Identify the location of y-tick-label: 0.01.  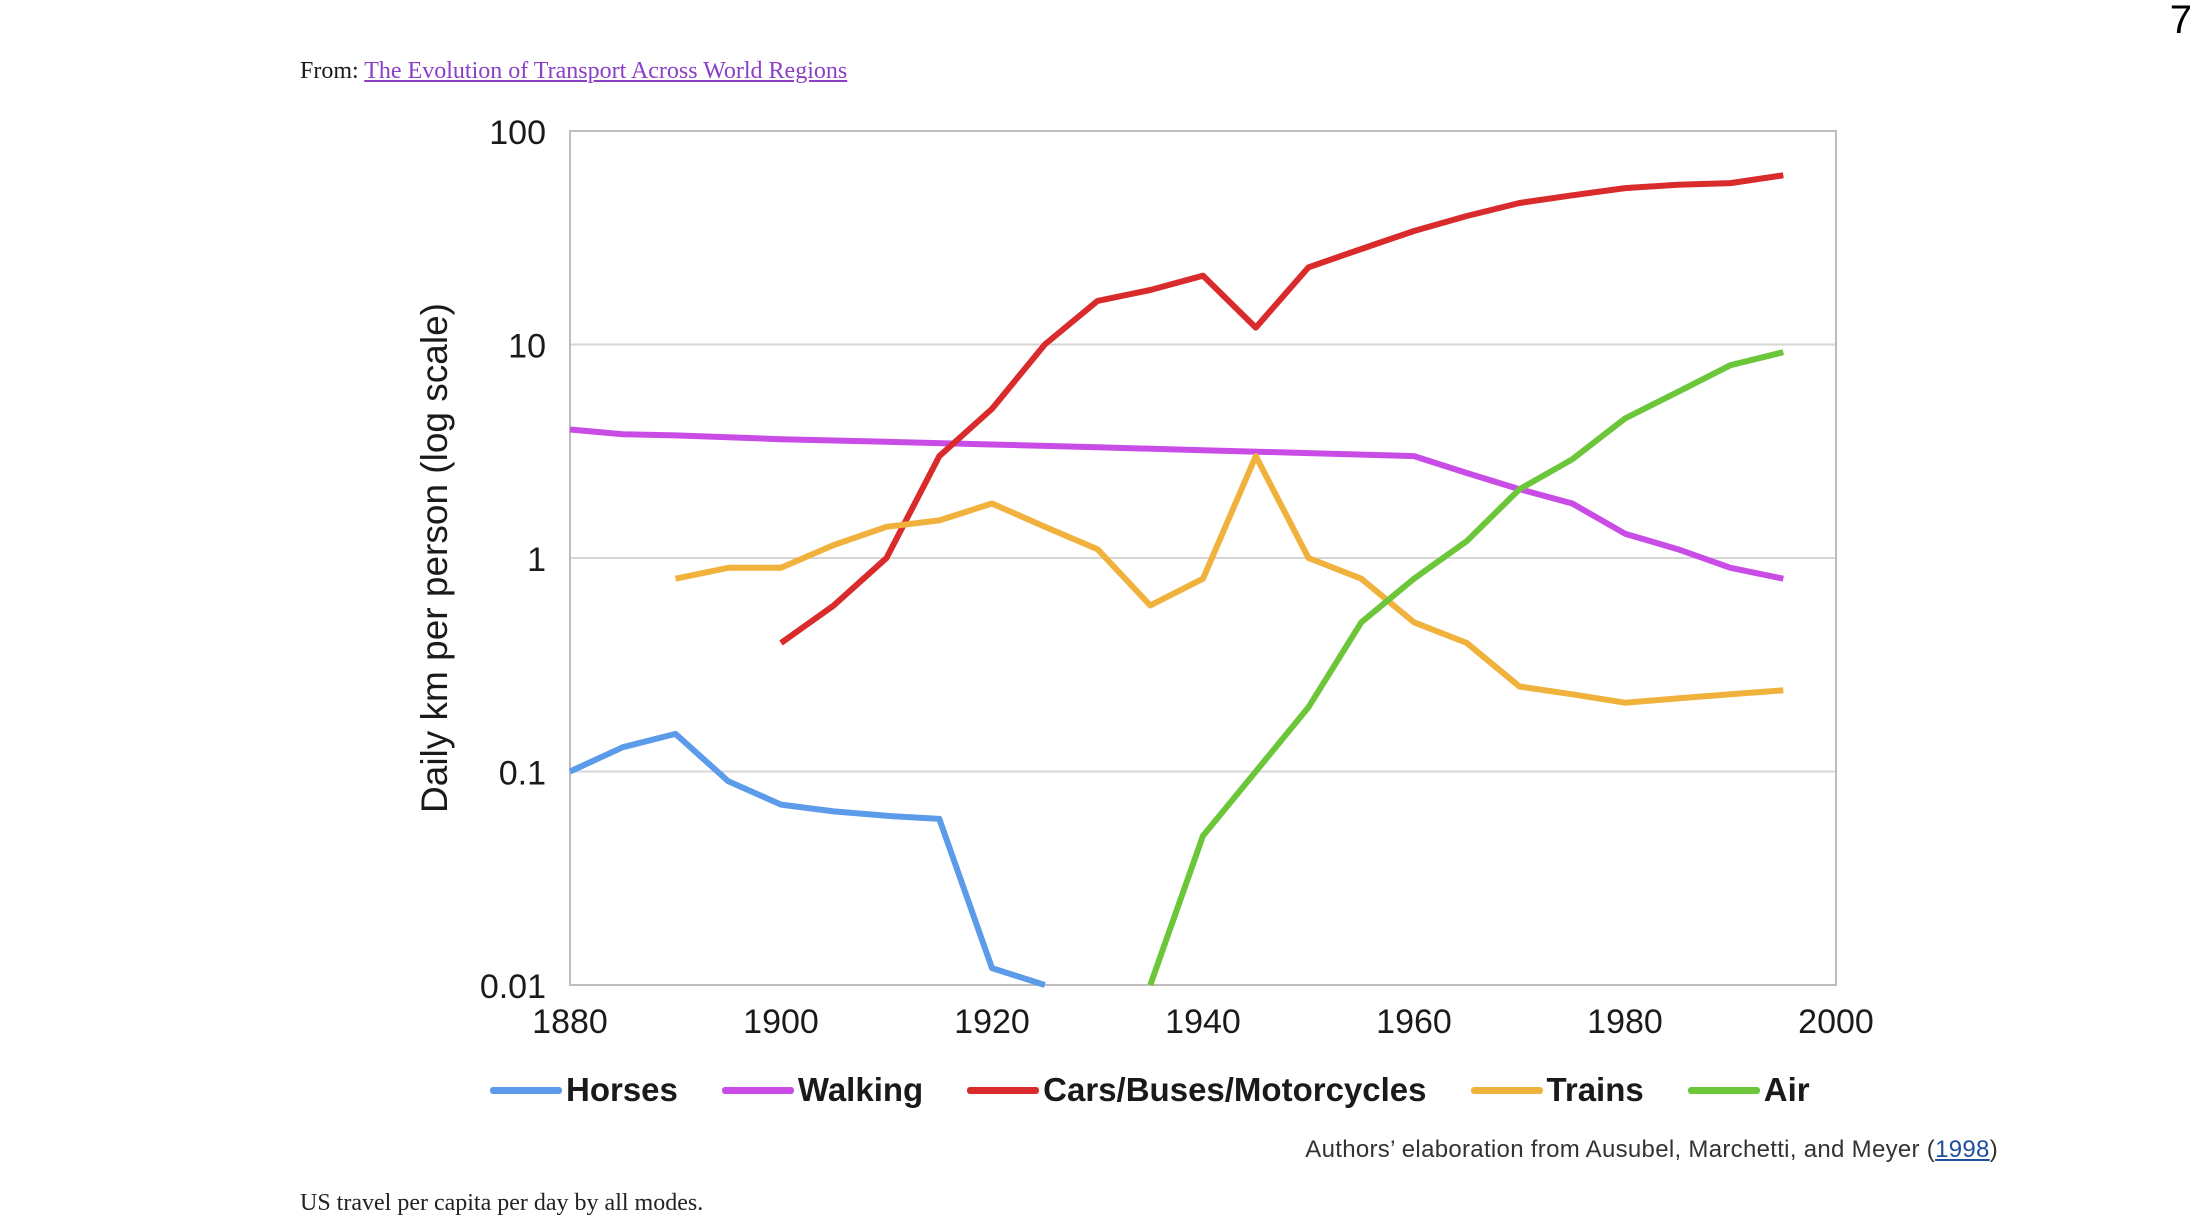
(513, 987).